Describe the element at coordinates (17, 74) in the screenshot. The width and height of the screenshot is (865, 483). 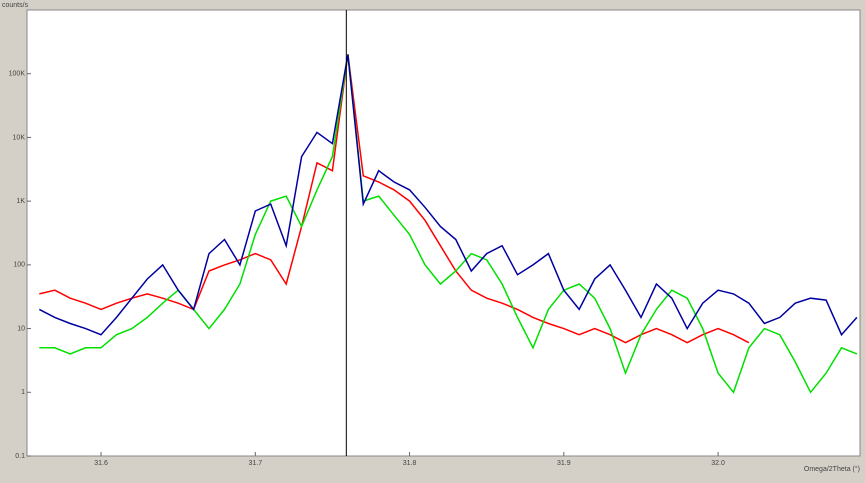
I see `y-tick-label: 100K` at that location.